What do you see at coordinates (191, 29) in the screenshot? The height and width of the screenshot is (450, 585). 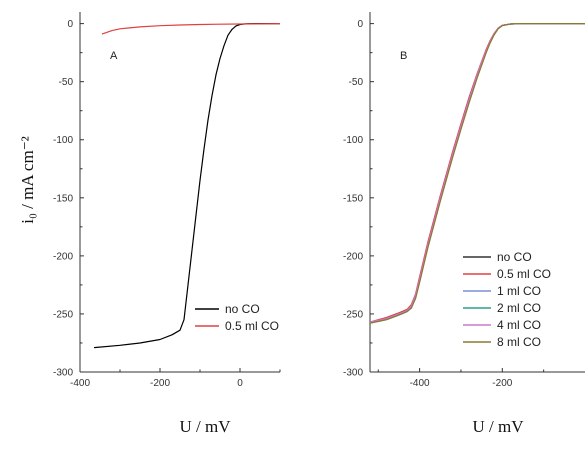 I see `series-line-0-5-ml-co` at bounding box center [191, 29].